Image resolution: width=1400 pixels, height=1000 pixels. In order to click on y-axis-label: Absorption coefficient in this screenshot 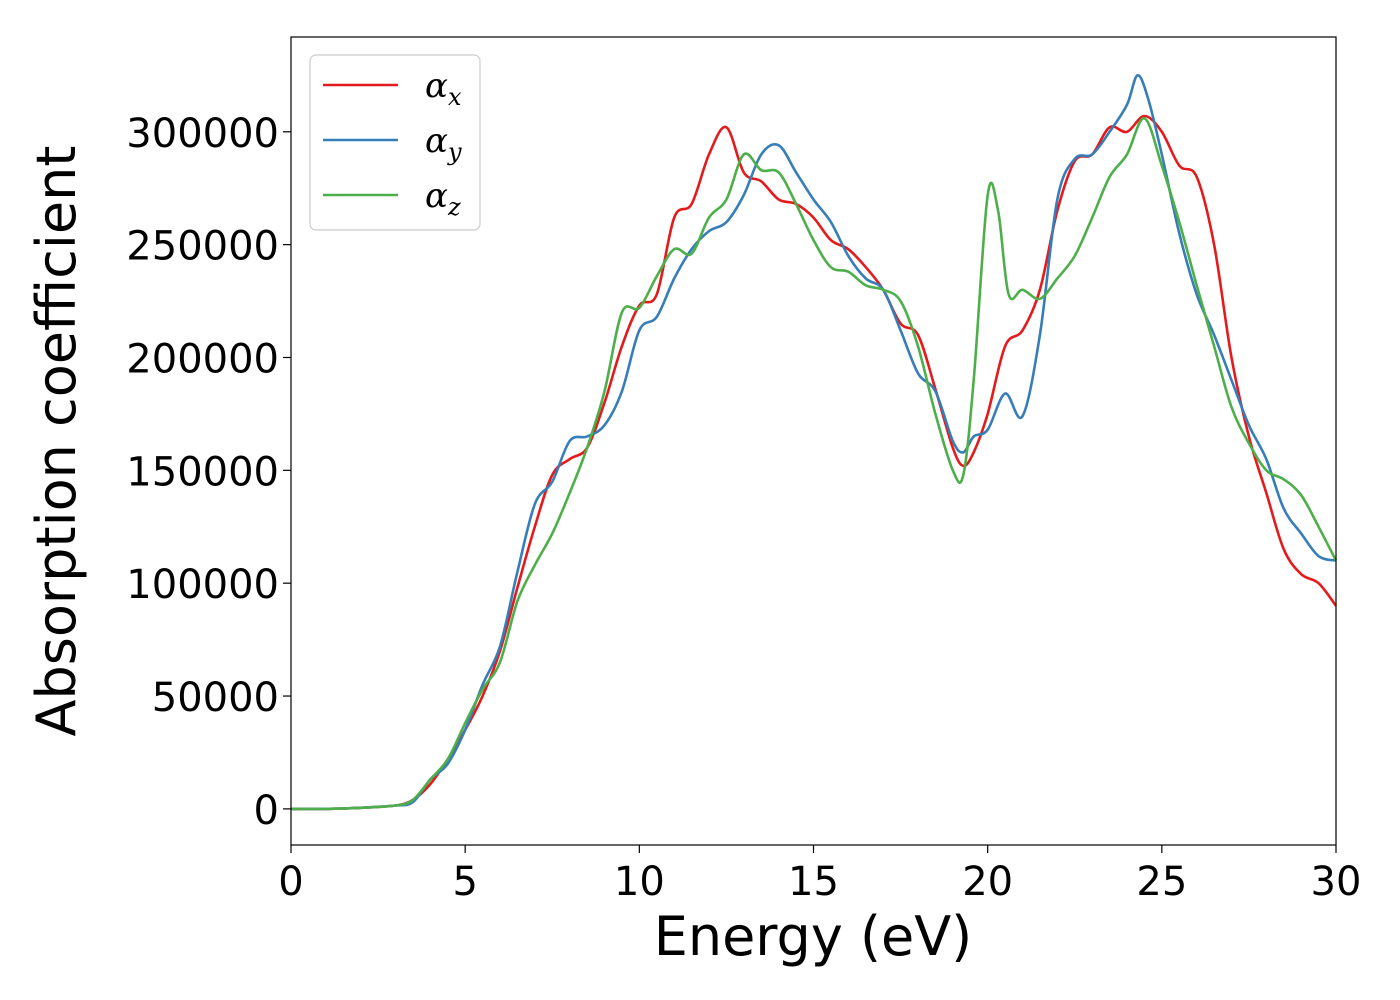, I will do `click(56, 441)`.